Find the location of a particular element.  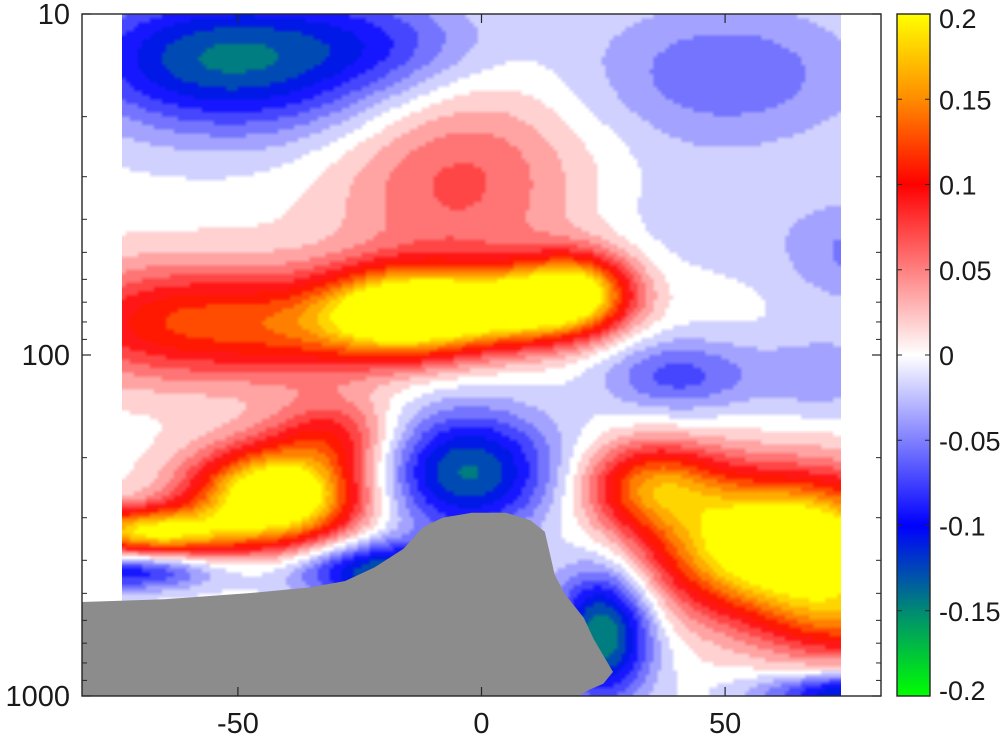

colorbar-tick-label: 0.15 is located at coordinates (965, 100).